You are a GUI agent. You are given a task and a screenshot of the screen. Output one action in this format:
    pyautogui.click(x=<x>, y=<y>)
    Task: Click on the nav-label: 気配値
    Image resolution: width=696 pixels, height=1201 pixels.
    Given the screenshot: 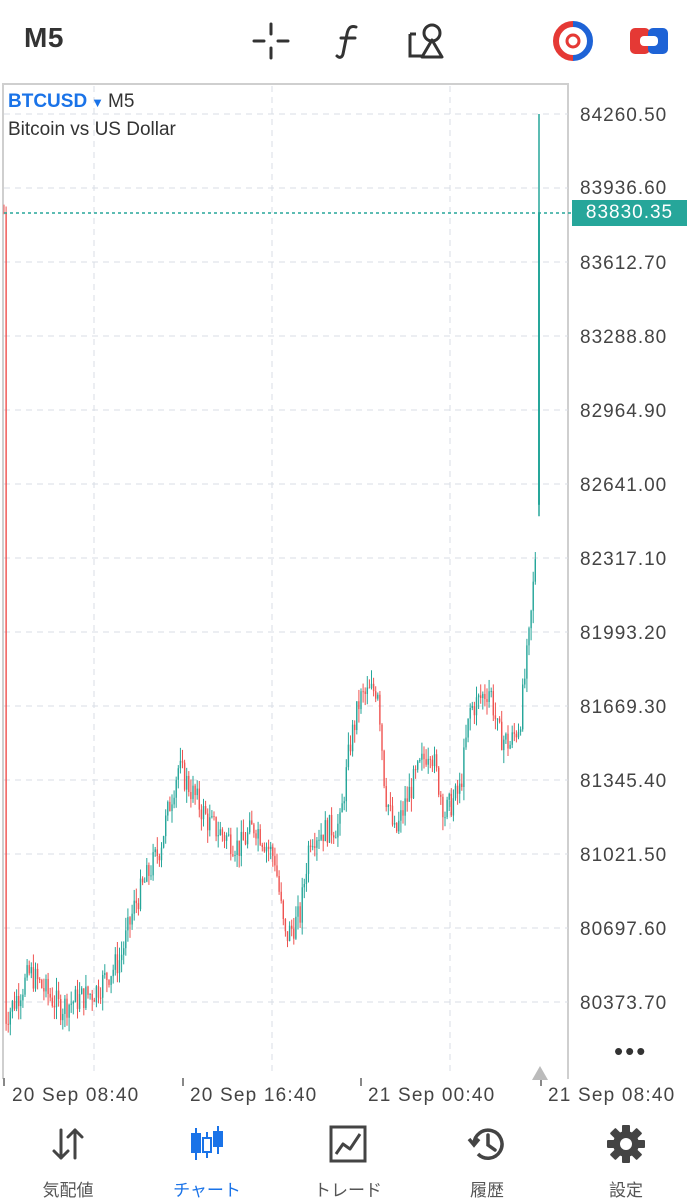 What is the action you would take?
    pyautogui.click(x=68, y=1190)
    